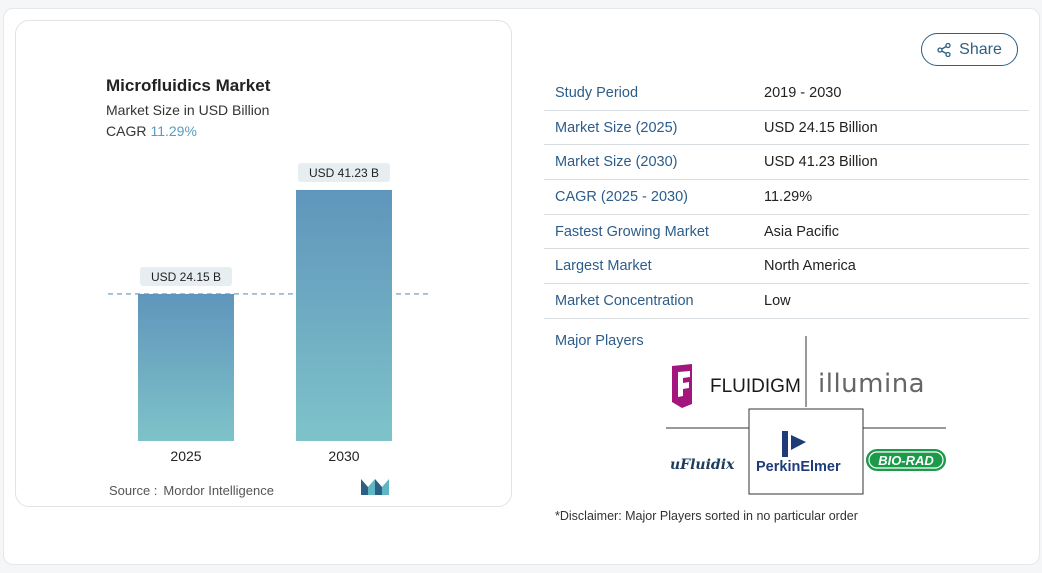 The image size is (1042, 573). I want to click on table-row: Study Period 2019 - 2030, so click(786, 93).